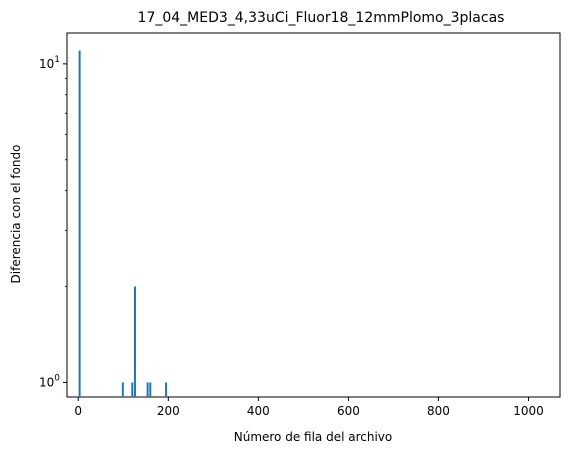 The image size is (570, 453). Describe the element at coordinates (438, 411) in the screenshot. I see `x-tick-label-4: 800` at that location.